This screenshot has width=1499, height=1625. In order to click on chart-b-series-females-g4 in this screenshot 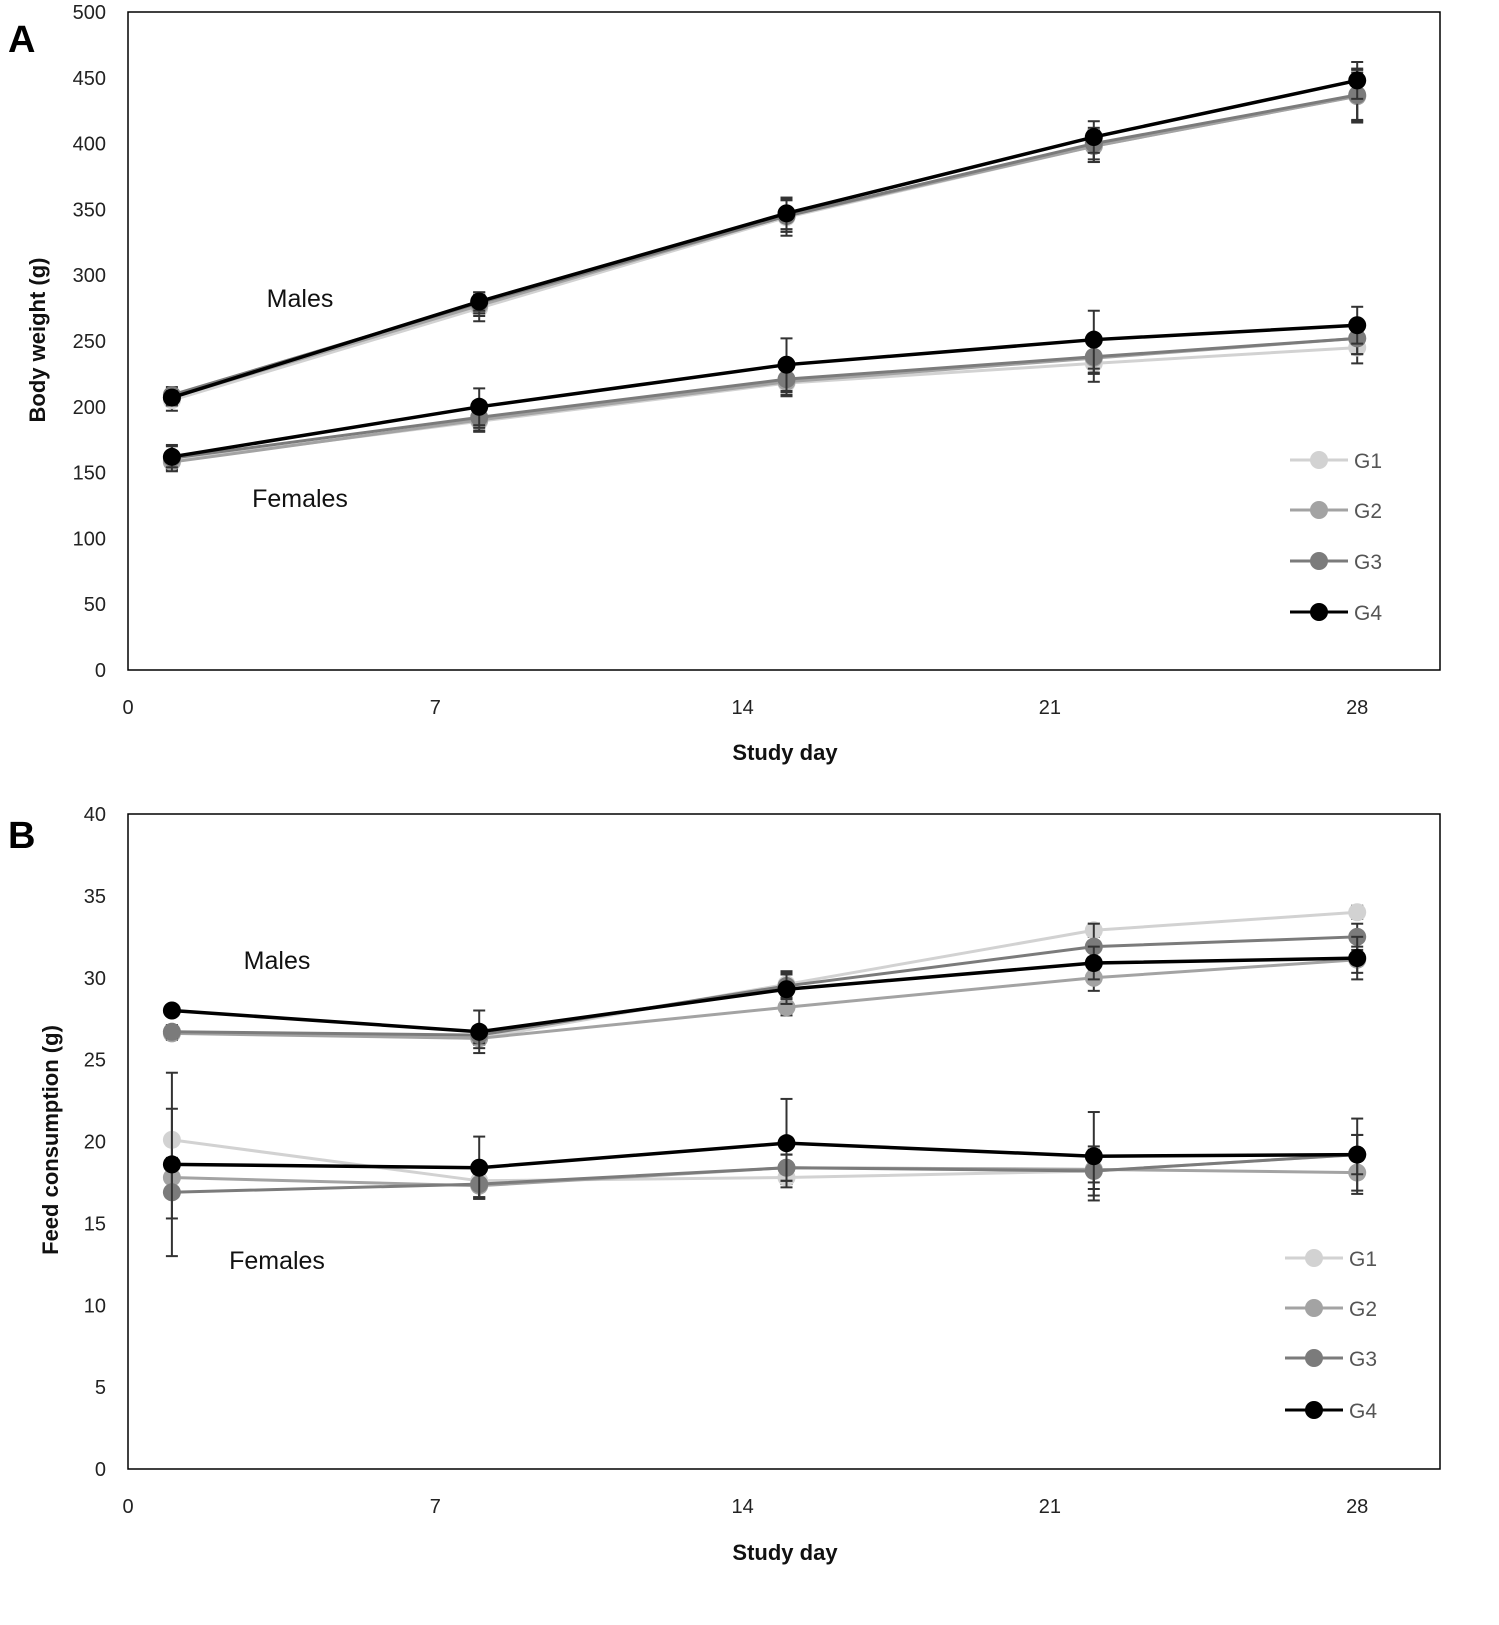, I will do `click(764, 1164)`.